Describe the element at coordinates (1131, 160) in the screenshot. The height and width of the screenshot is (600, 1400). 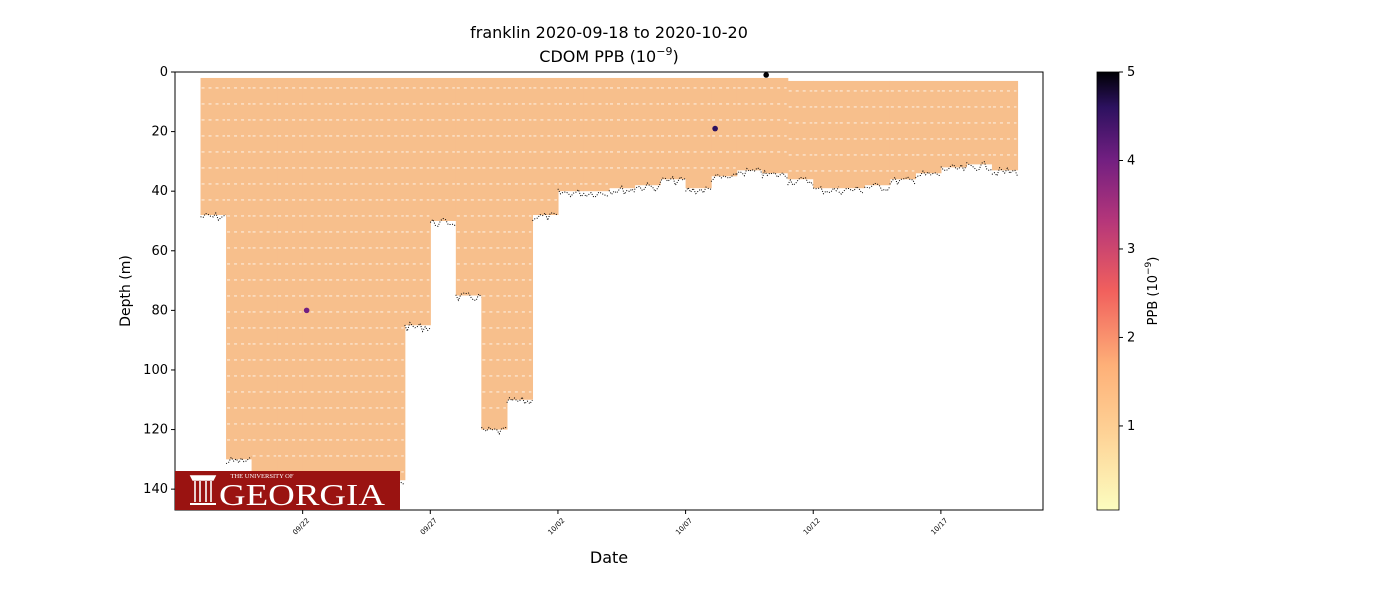
I see `colorbar-tick-label: 4` at that location.